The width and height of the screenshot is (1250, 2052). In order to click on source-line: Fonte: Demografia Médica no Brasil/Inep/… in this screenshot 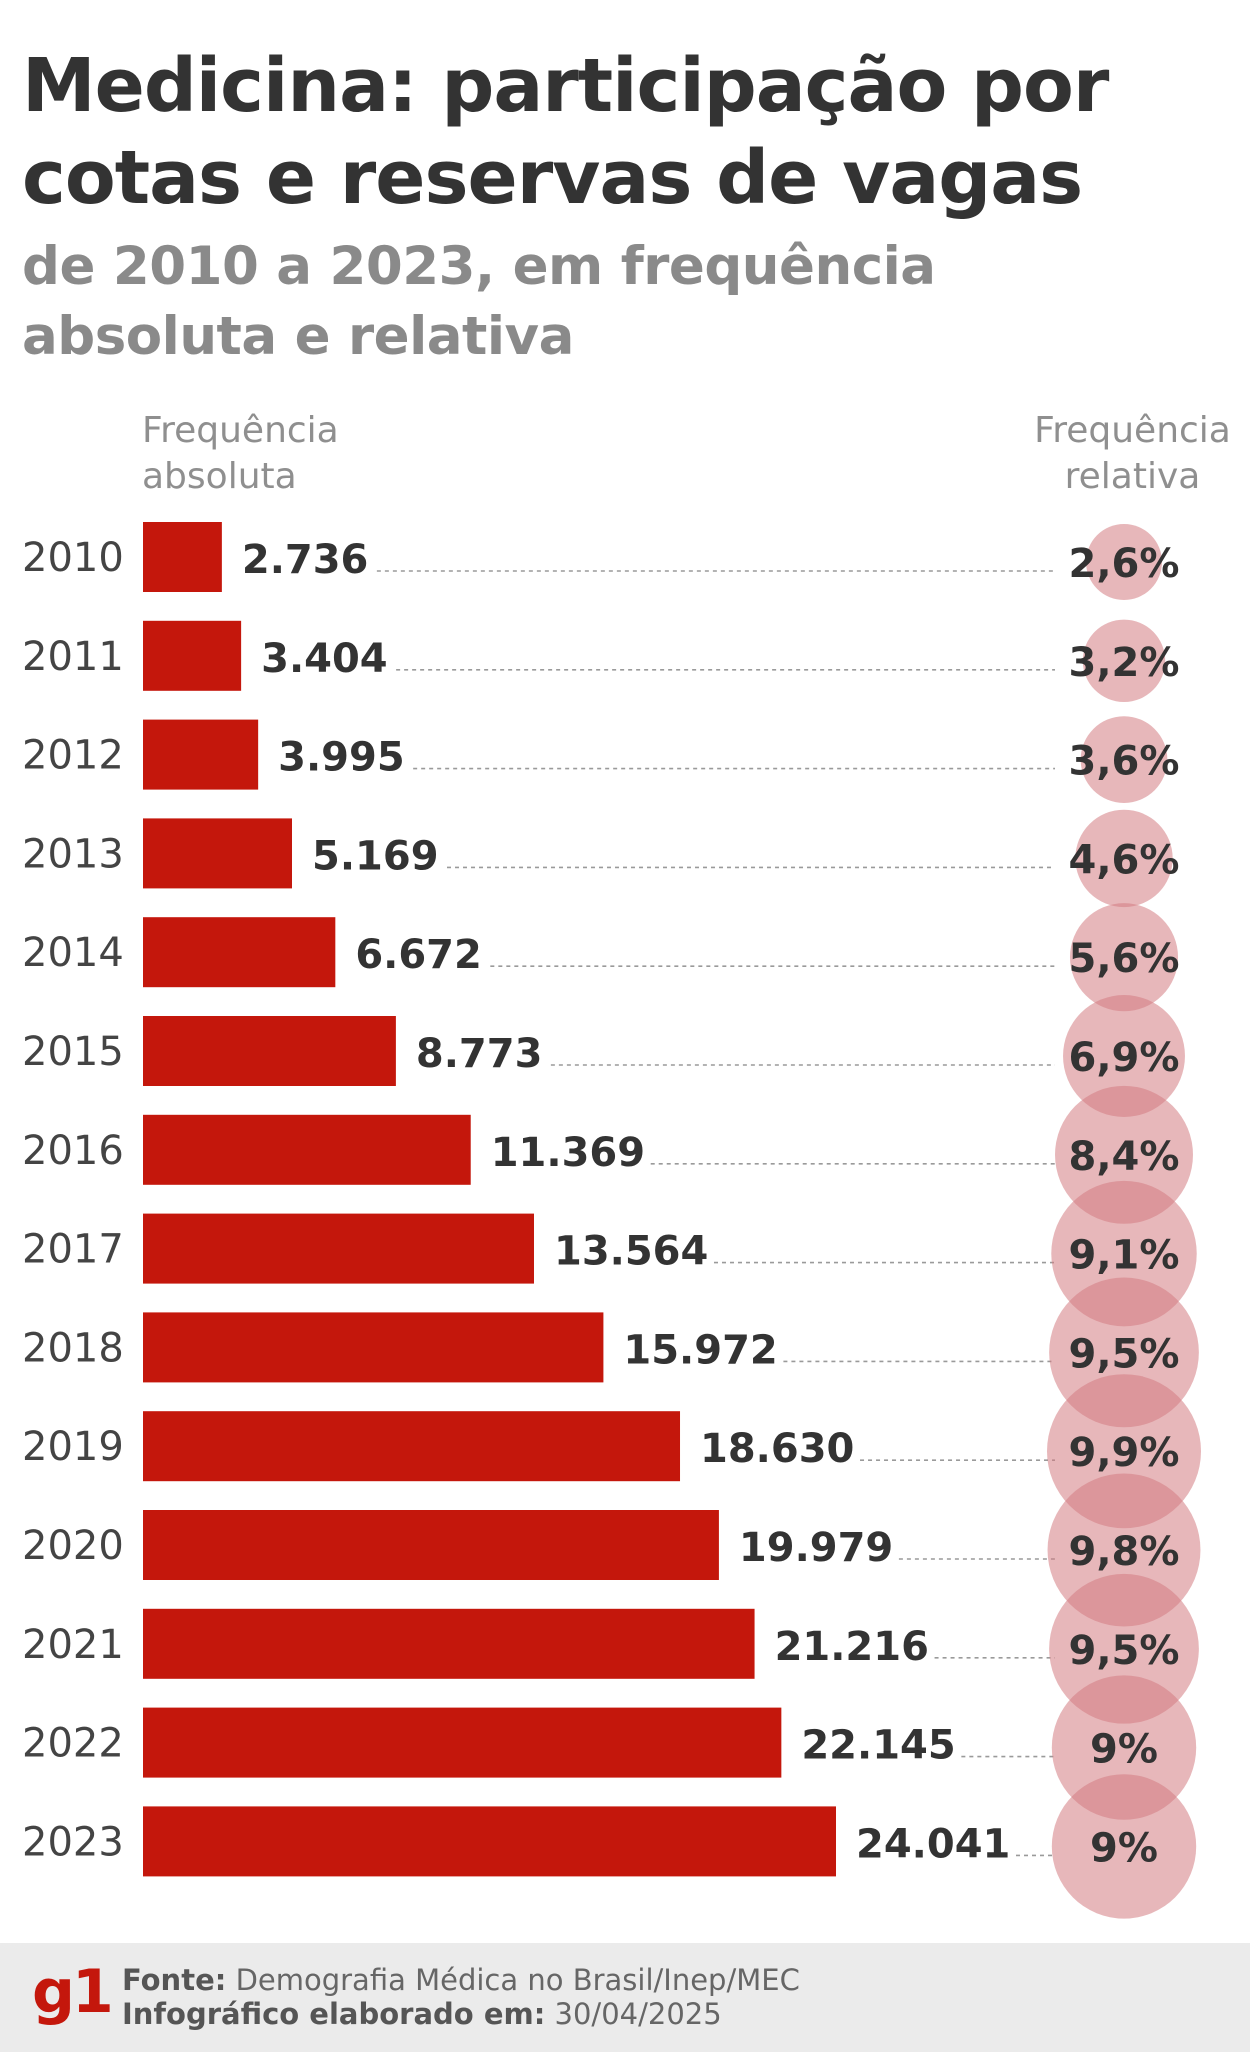, I will do `click(461, 1980)`.